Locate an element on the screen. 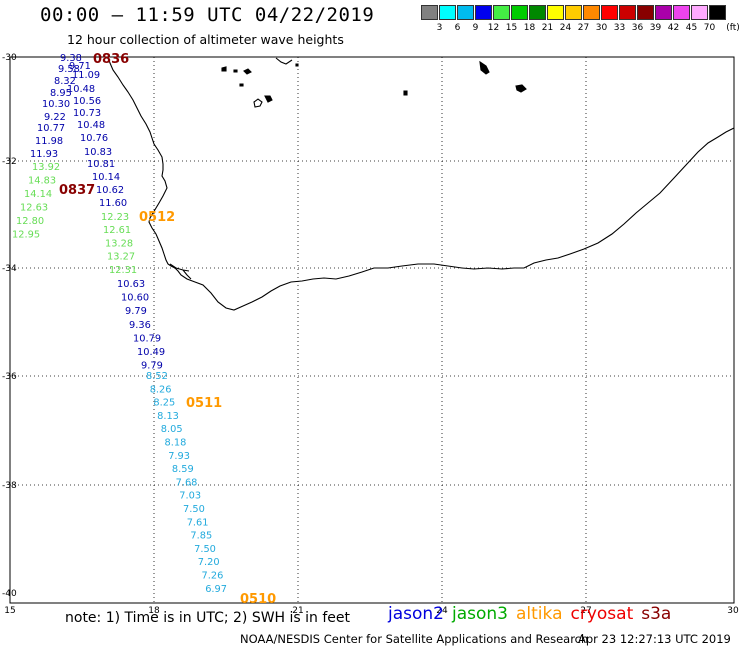  swh-value: 10.73 is located at coordinates (87, 113).